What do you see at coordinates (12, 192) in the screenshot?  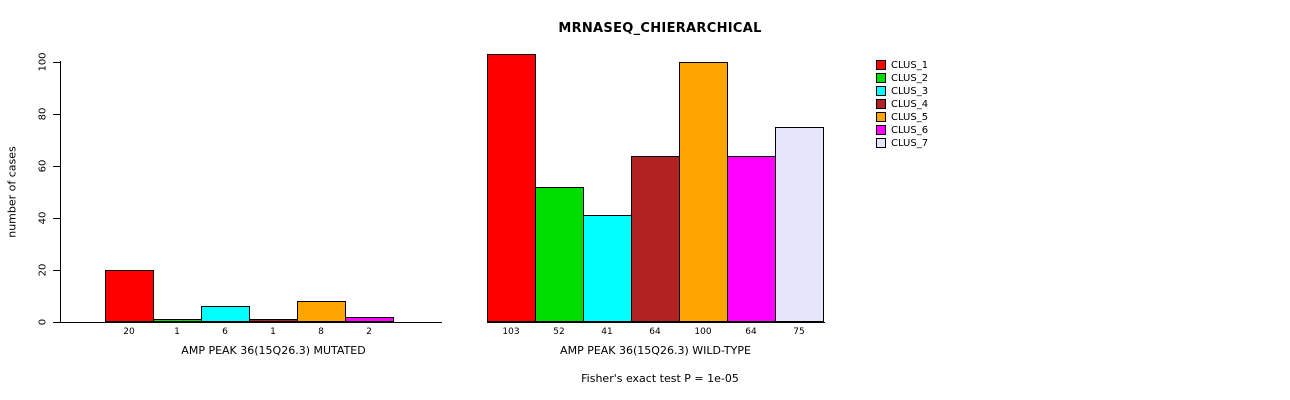 I see `y-axis-title: number of cases` at bounding box center [12, 192].